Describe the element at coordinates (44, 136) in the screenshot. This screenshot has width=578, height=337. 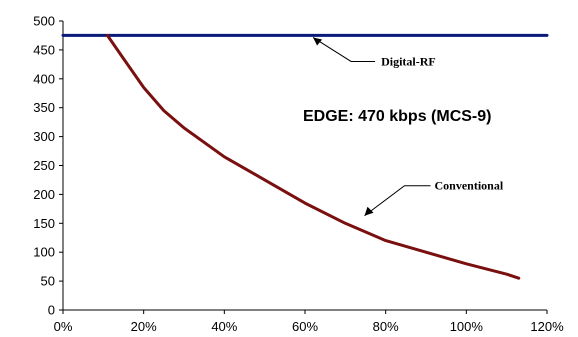
I see `y-tick-label: 300` at that location.